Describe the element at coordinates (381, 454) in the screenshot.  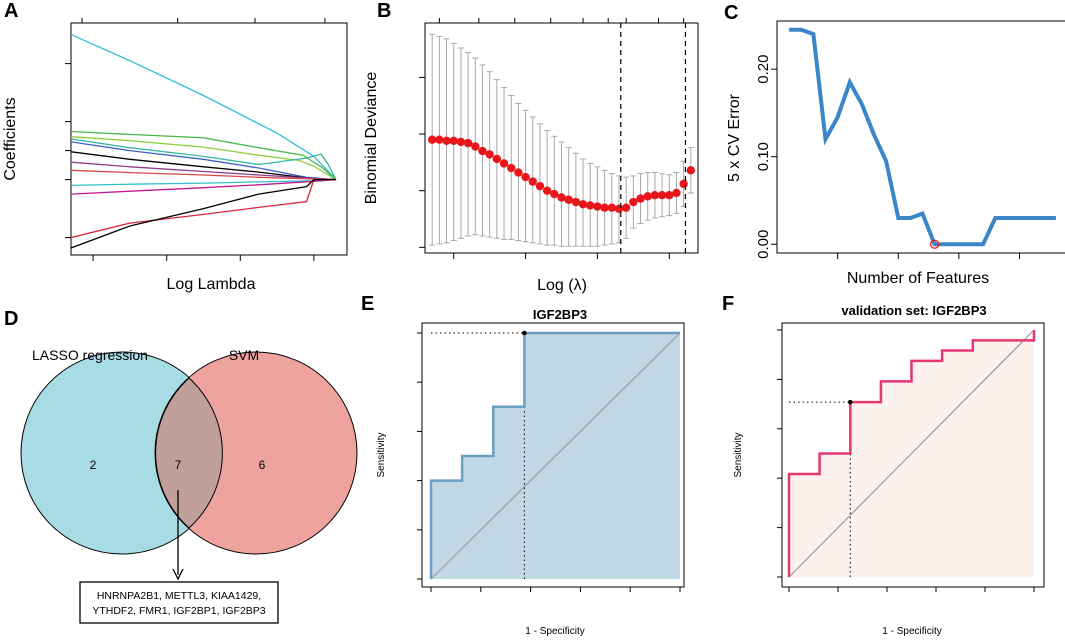
I see `panel-e-ylabel: Sensitivity` at that location.